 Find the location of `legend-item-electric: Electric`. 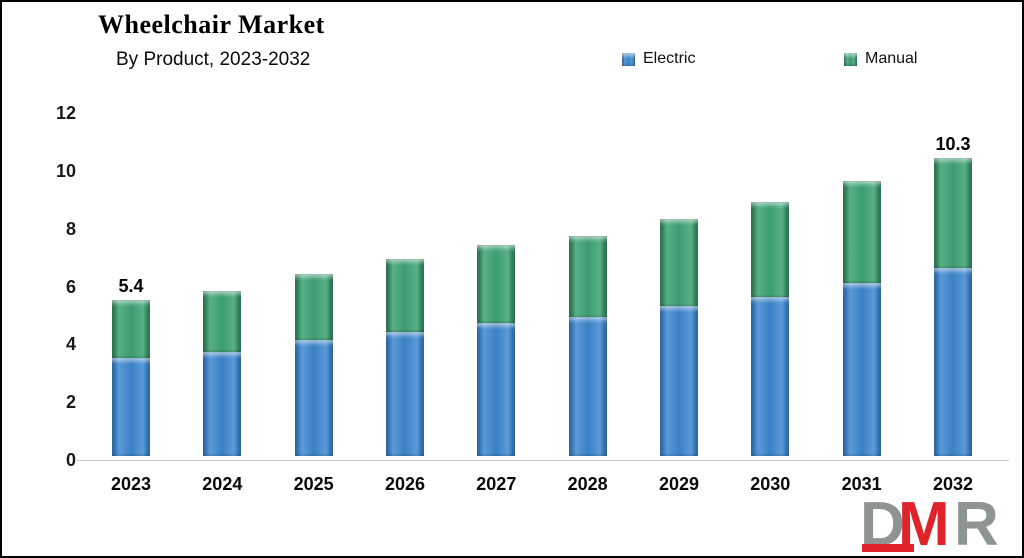

legend-item-electric: Electric is located at coordinates (658, 59).